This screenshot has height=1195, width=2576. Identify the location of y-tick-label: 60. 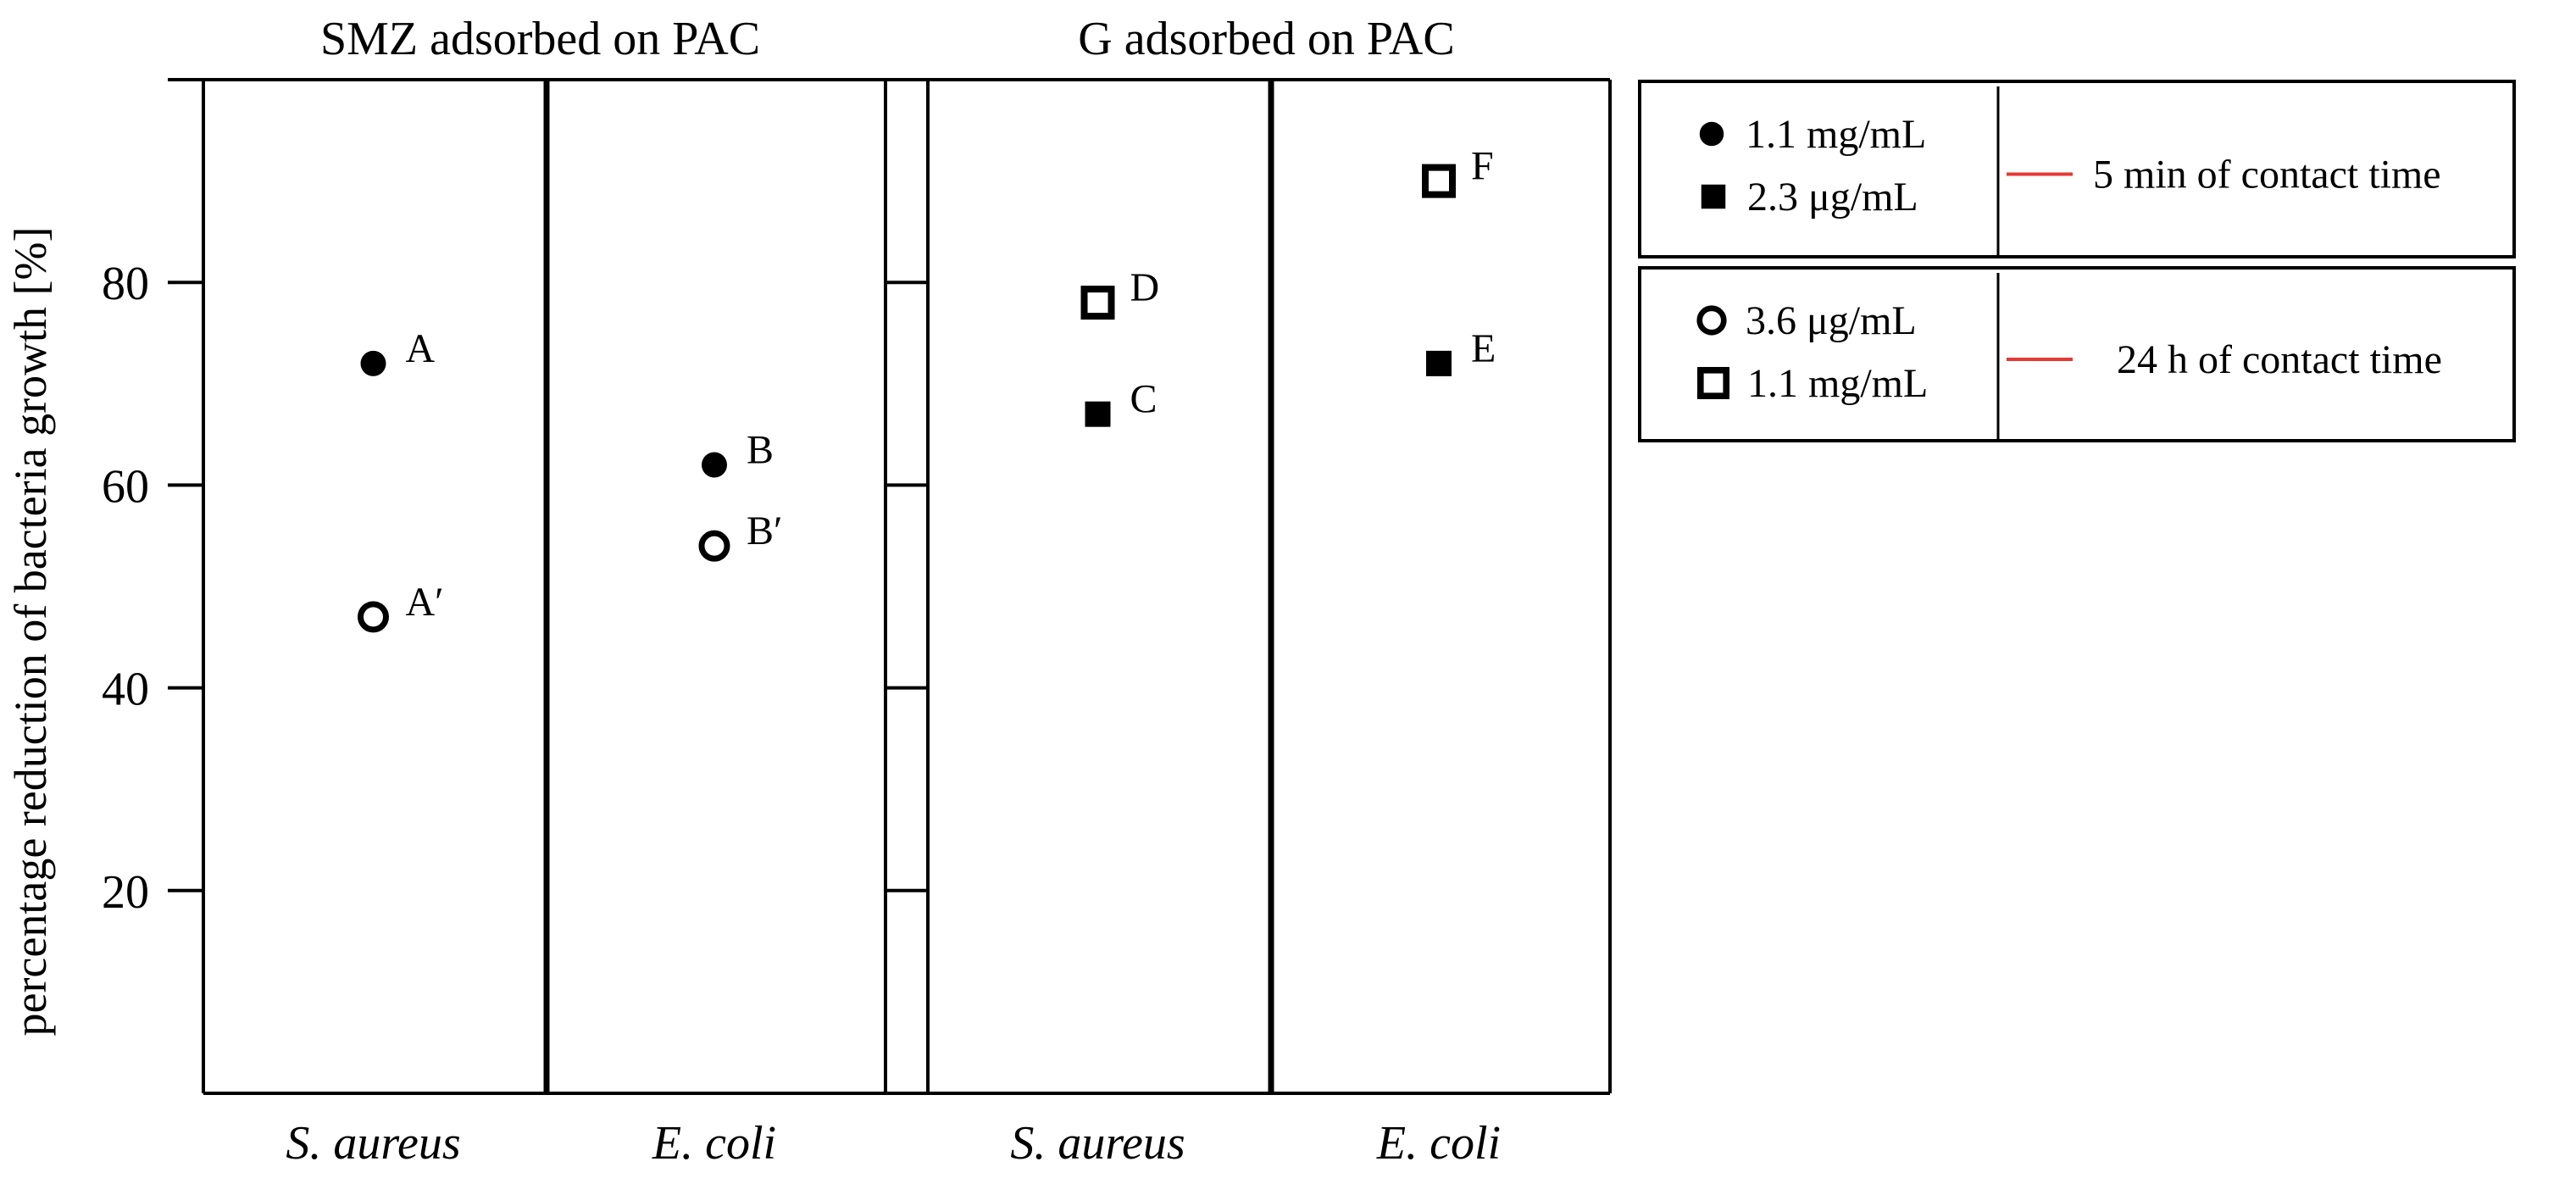
(126, 487).